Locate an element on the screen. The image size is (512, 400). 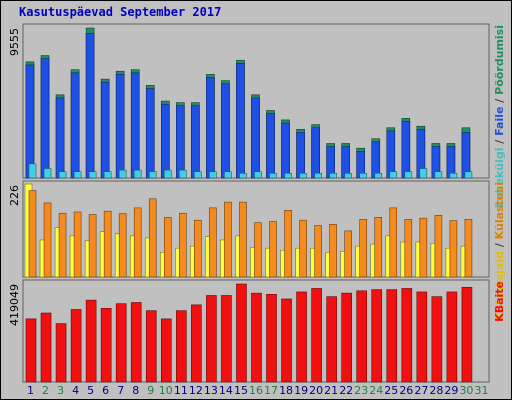
day-label-4: 4 is located at coordinates (75, 390).